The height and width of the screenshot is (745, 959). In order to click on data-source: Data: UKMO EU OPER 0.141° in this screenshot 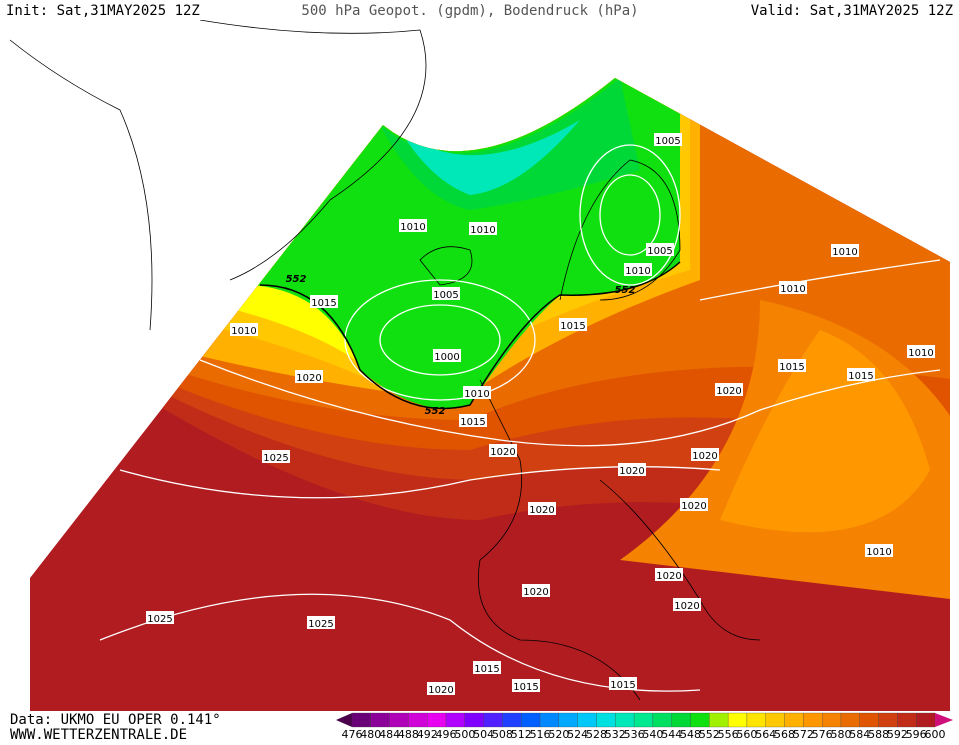, I will do `click(115, 720)`.